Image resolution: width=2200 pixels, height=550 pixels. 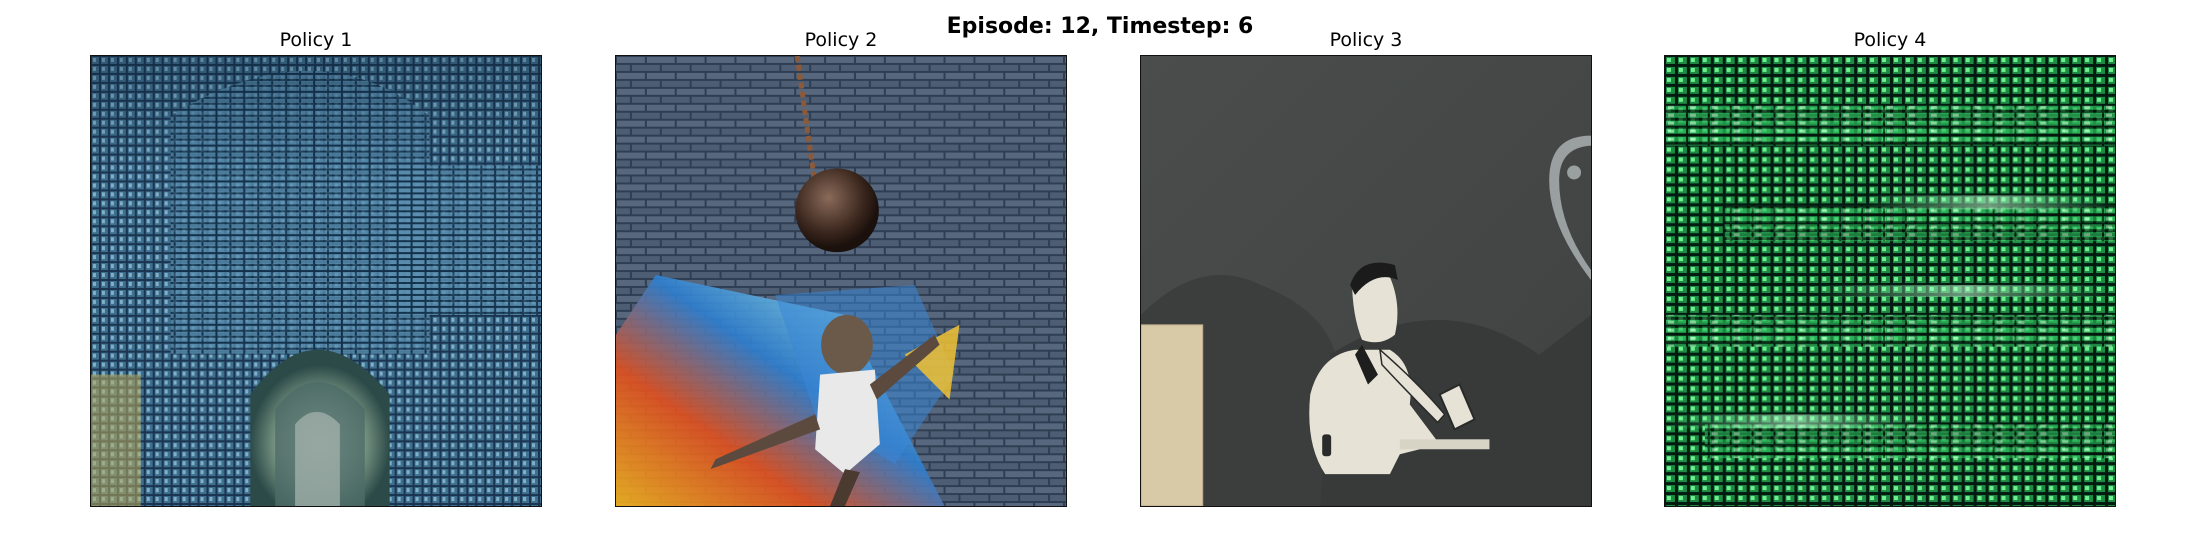 What do you see at coordinates (1890, 40) in the screenshot?
I see `panel-title-policy-4: Policy 4` at bounding box center [1890, 40].